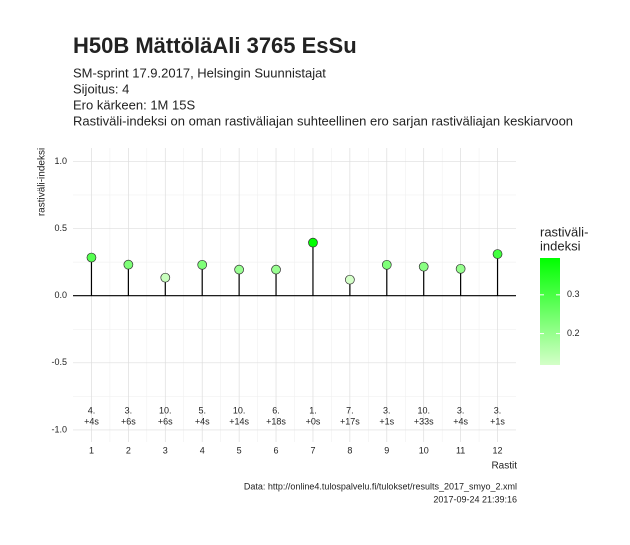  Describe the element at coordinates (313, 421) in the screenshot. I see `point-label: +0s` at that location.